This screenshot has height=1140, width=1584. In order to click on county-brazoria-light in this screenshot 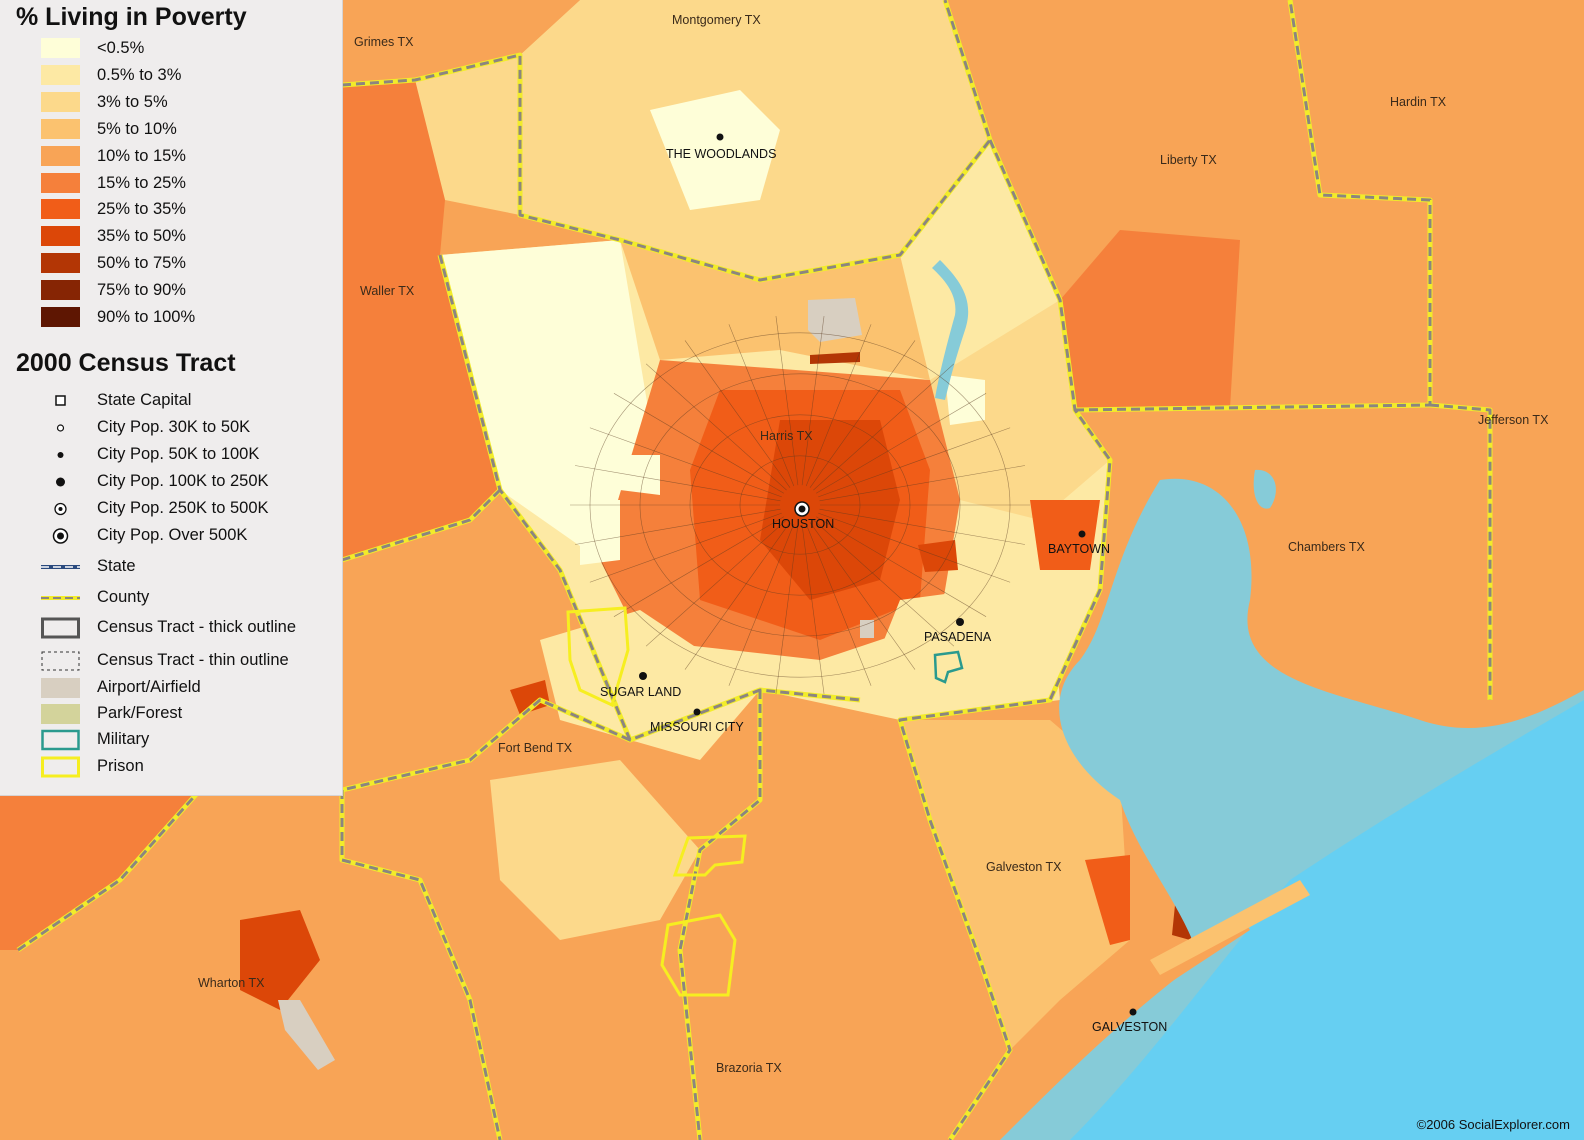, I will do `click(595, 850)`.